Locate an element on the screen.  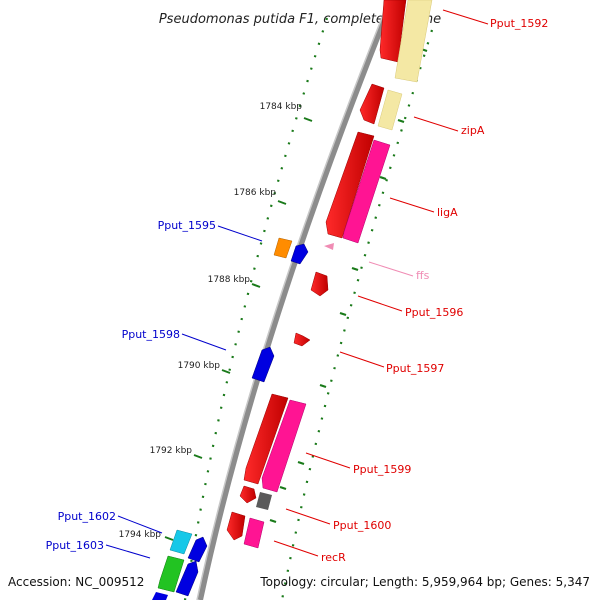
gene-ffs-arrow is located at coordinates (329, 246).